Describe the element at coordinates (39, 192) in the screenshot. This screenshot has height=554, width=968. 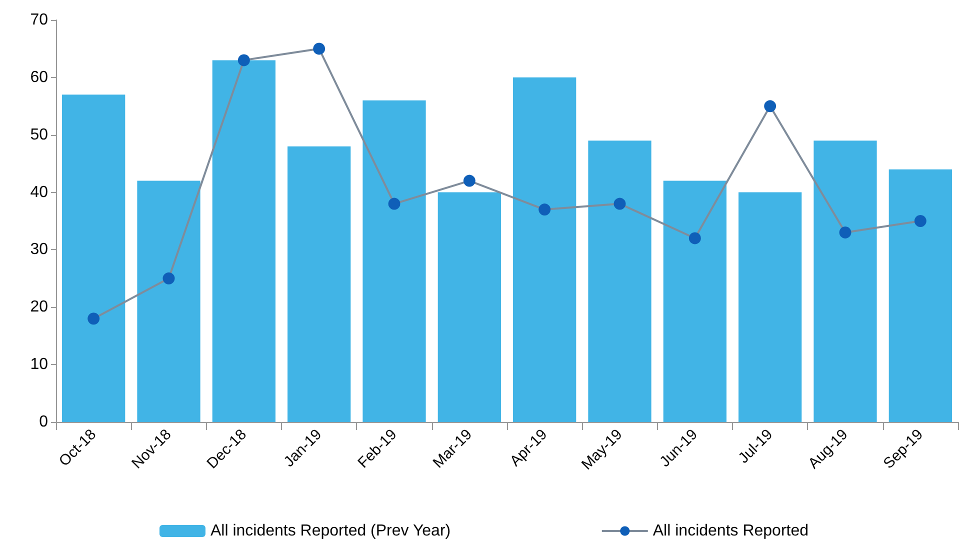
I see `y-tick-label: 40` at that location.